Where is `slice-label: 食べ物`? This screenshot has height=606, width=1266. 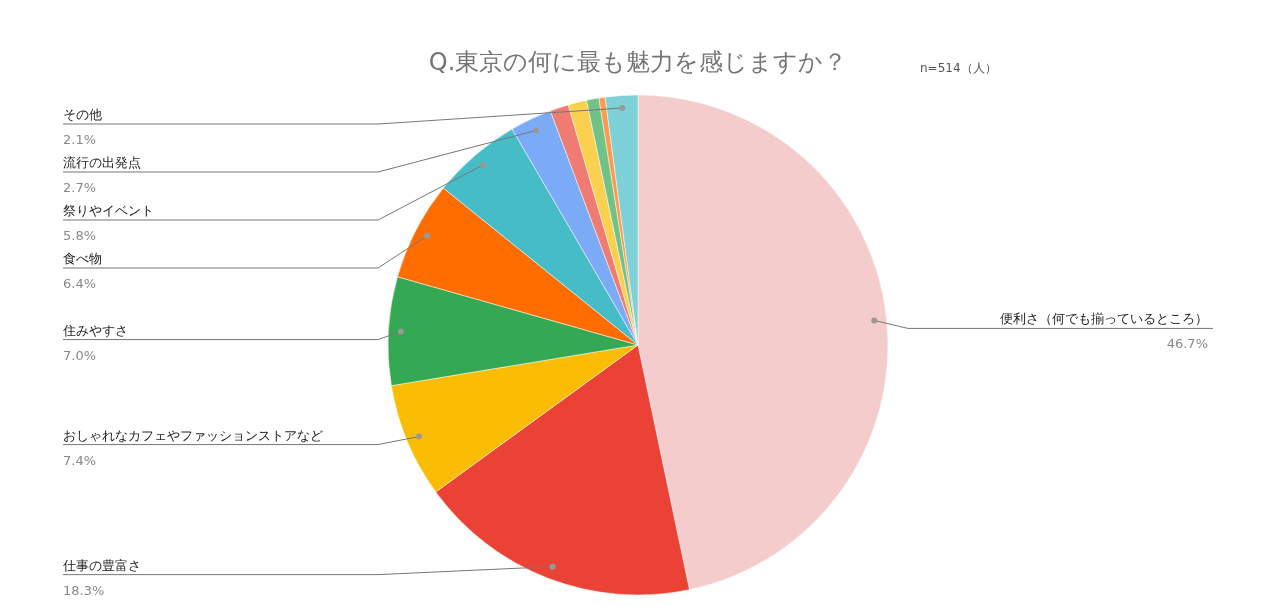
slice-label: 食べ物 is located at coordinates (82, 258).